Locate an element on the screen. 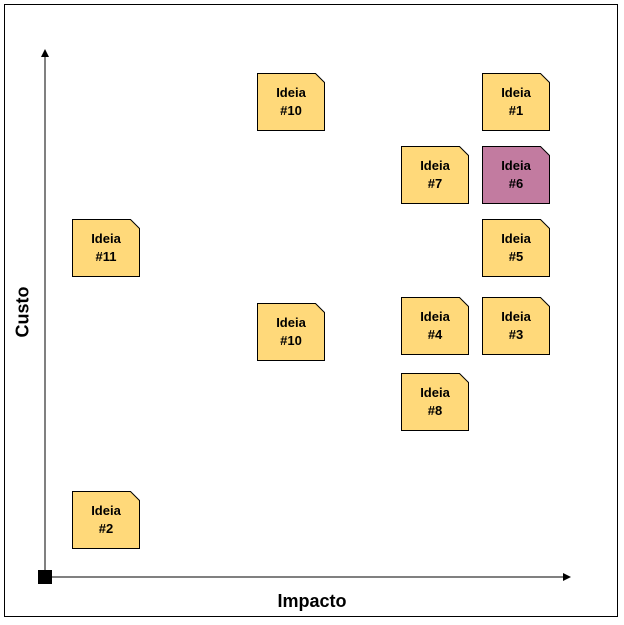 The image size is (624, 625). idea-note-10a: Ideia #10 is located at coordinates (291, 102).